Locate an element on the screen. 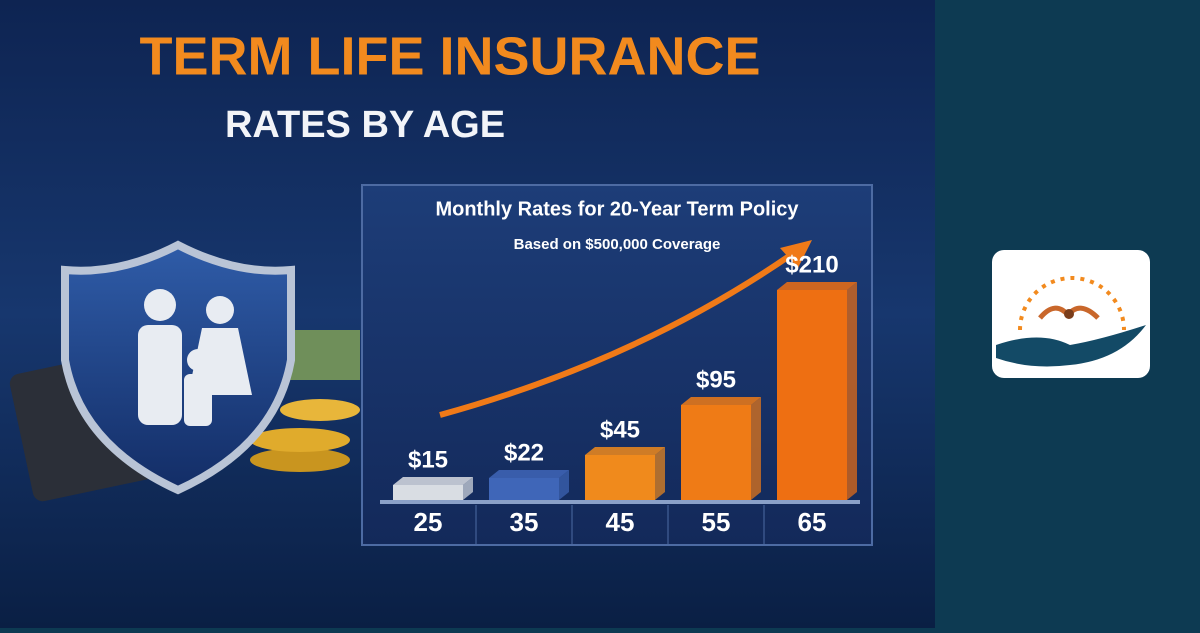 This screenshot has height=633, width=1200. chart-subtitle: Based on $500,000 Coverage is located at coordinates (617, 244).